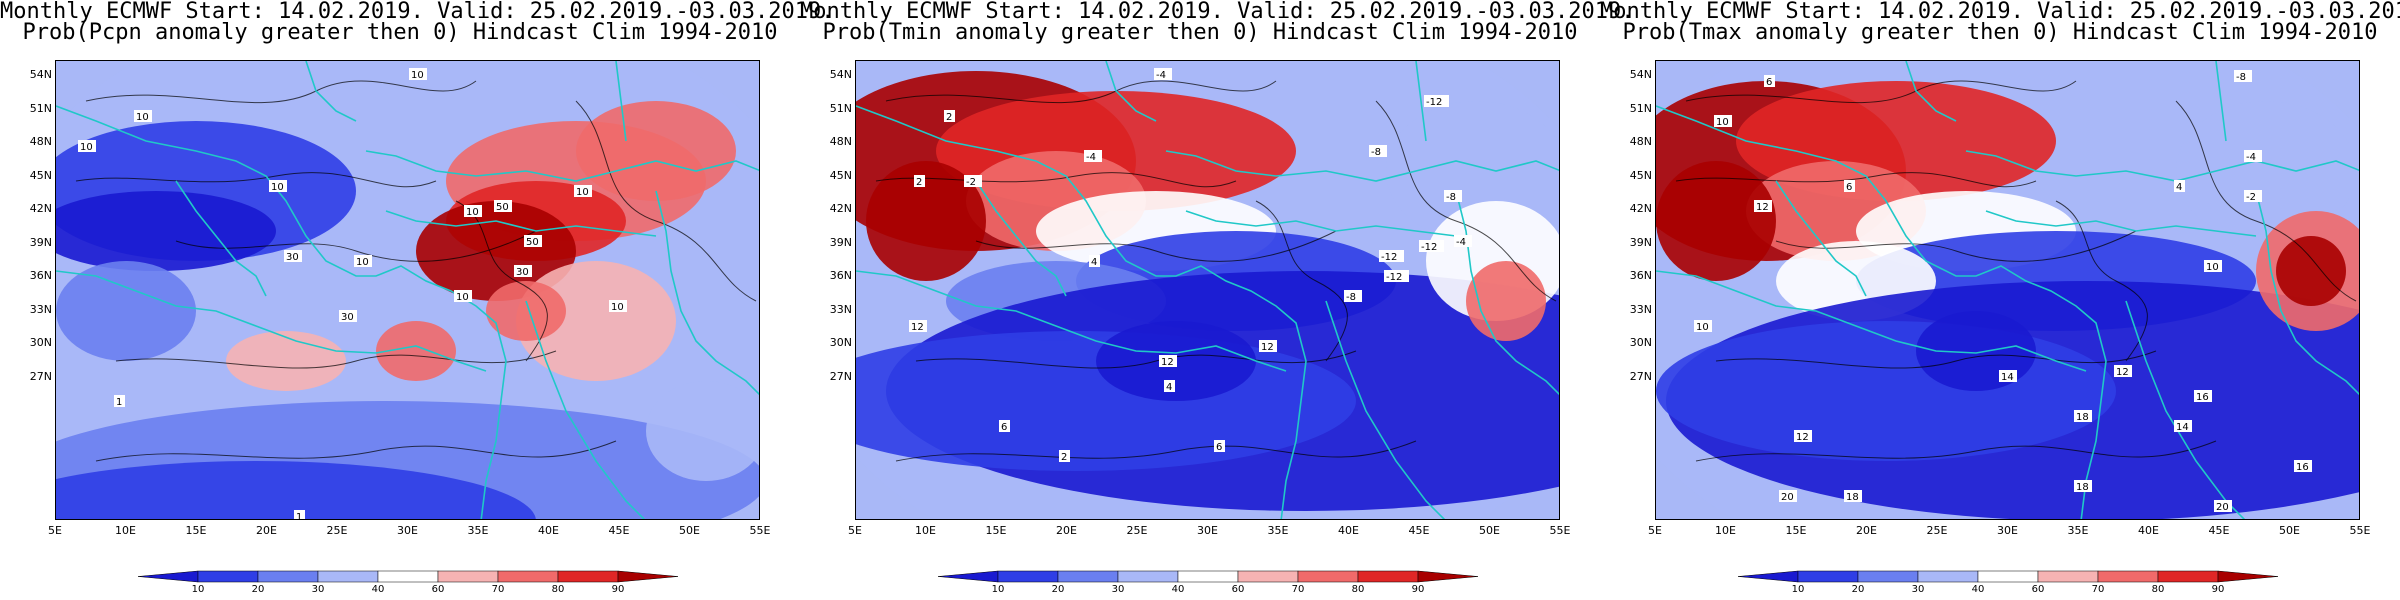 The width and height of the screenshot is (2400, 600). I want to click on contour-label: 16, so click(2303, 466).